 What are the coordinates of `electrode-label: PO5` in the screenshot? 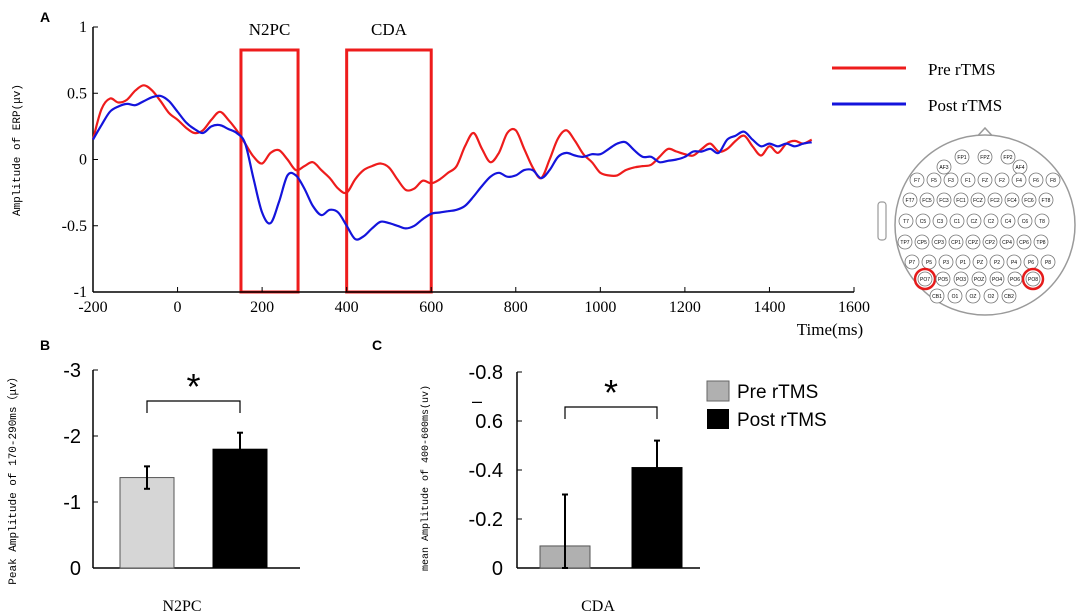 It's located at (943, 280).